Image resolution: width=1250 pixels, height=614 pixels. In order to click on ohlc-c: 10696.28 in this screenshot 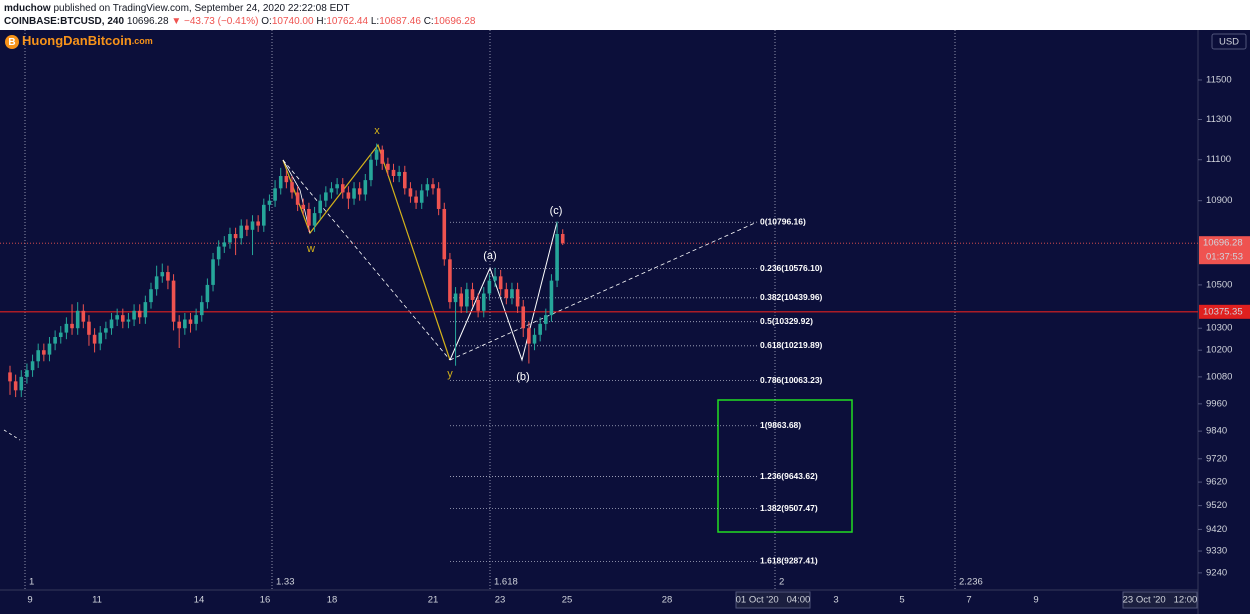, I will do `click(455, 21)`.